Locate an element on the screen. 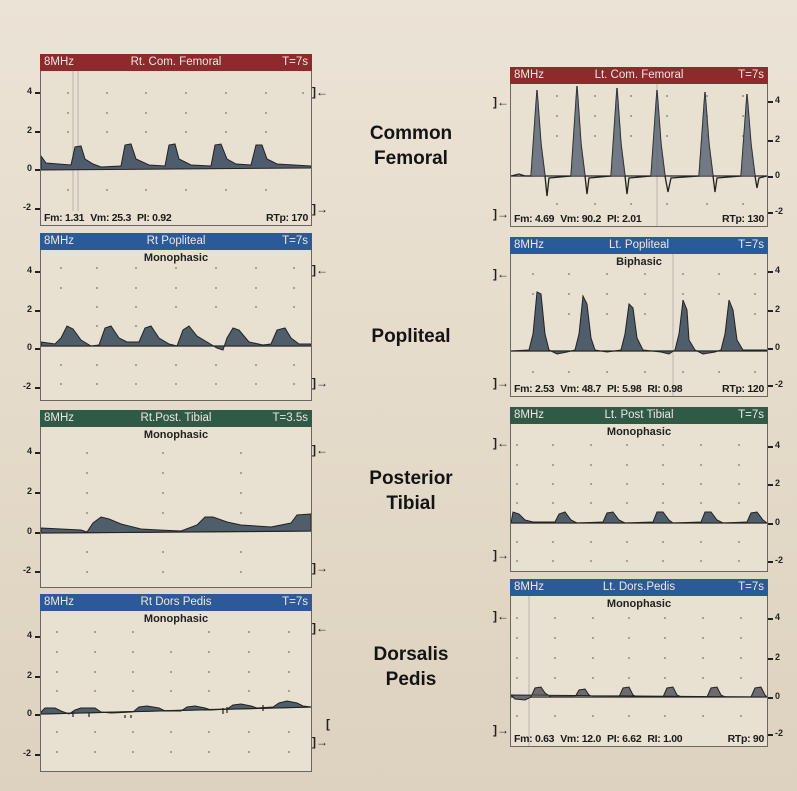 This screenshot has height=791, width=797. metric-vm: Vm: 25.3 is located at coordinates (110, 218).